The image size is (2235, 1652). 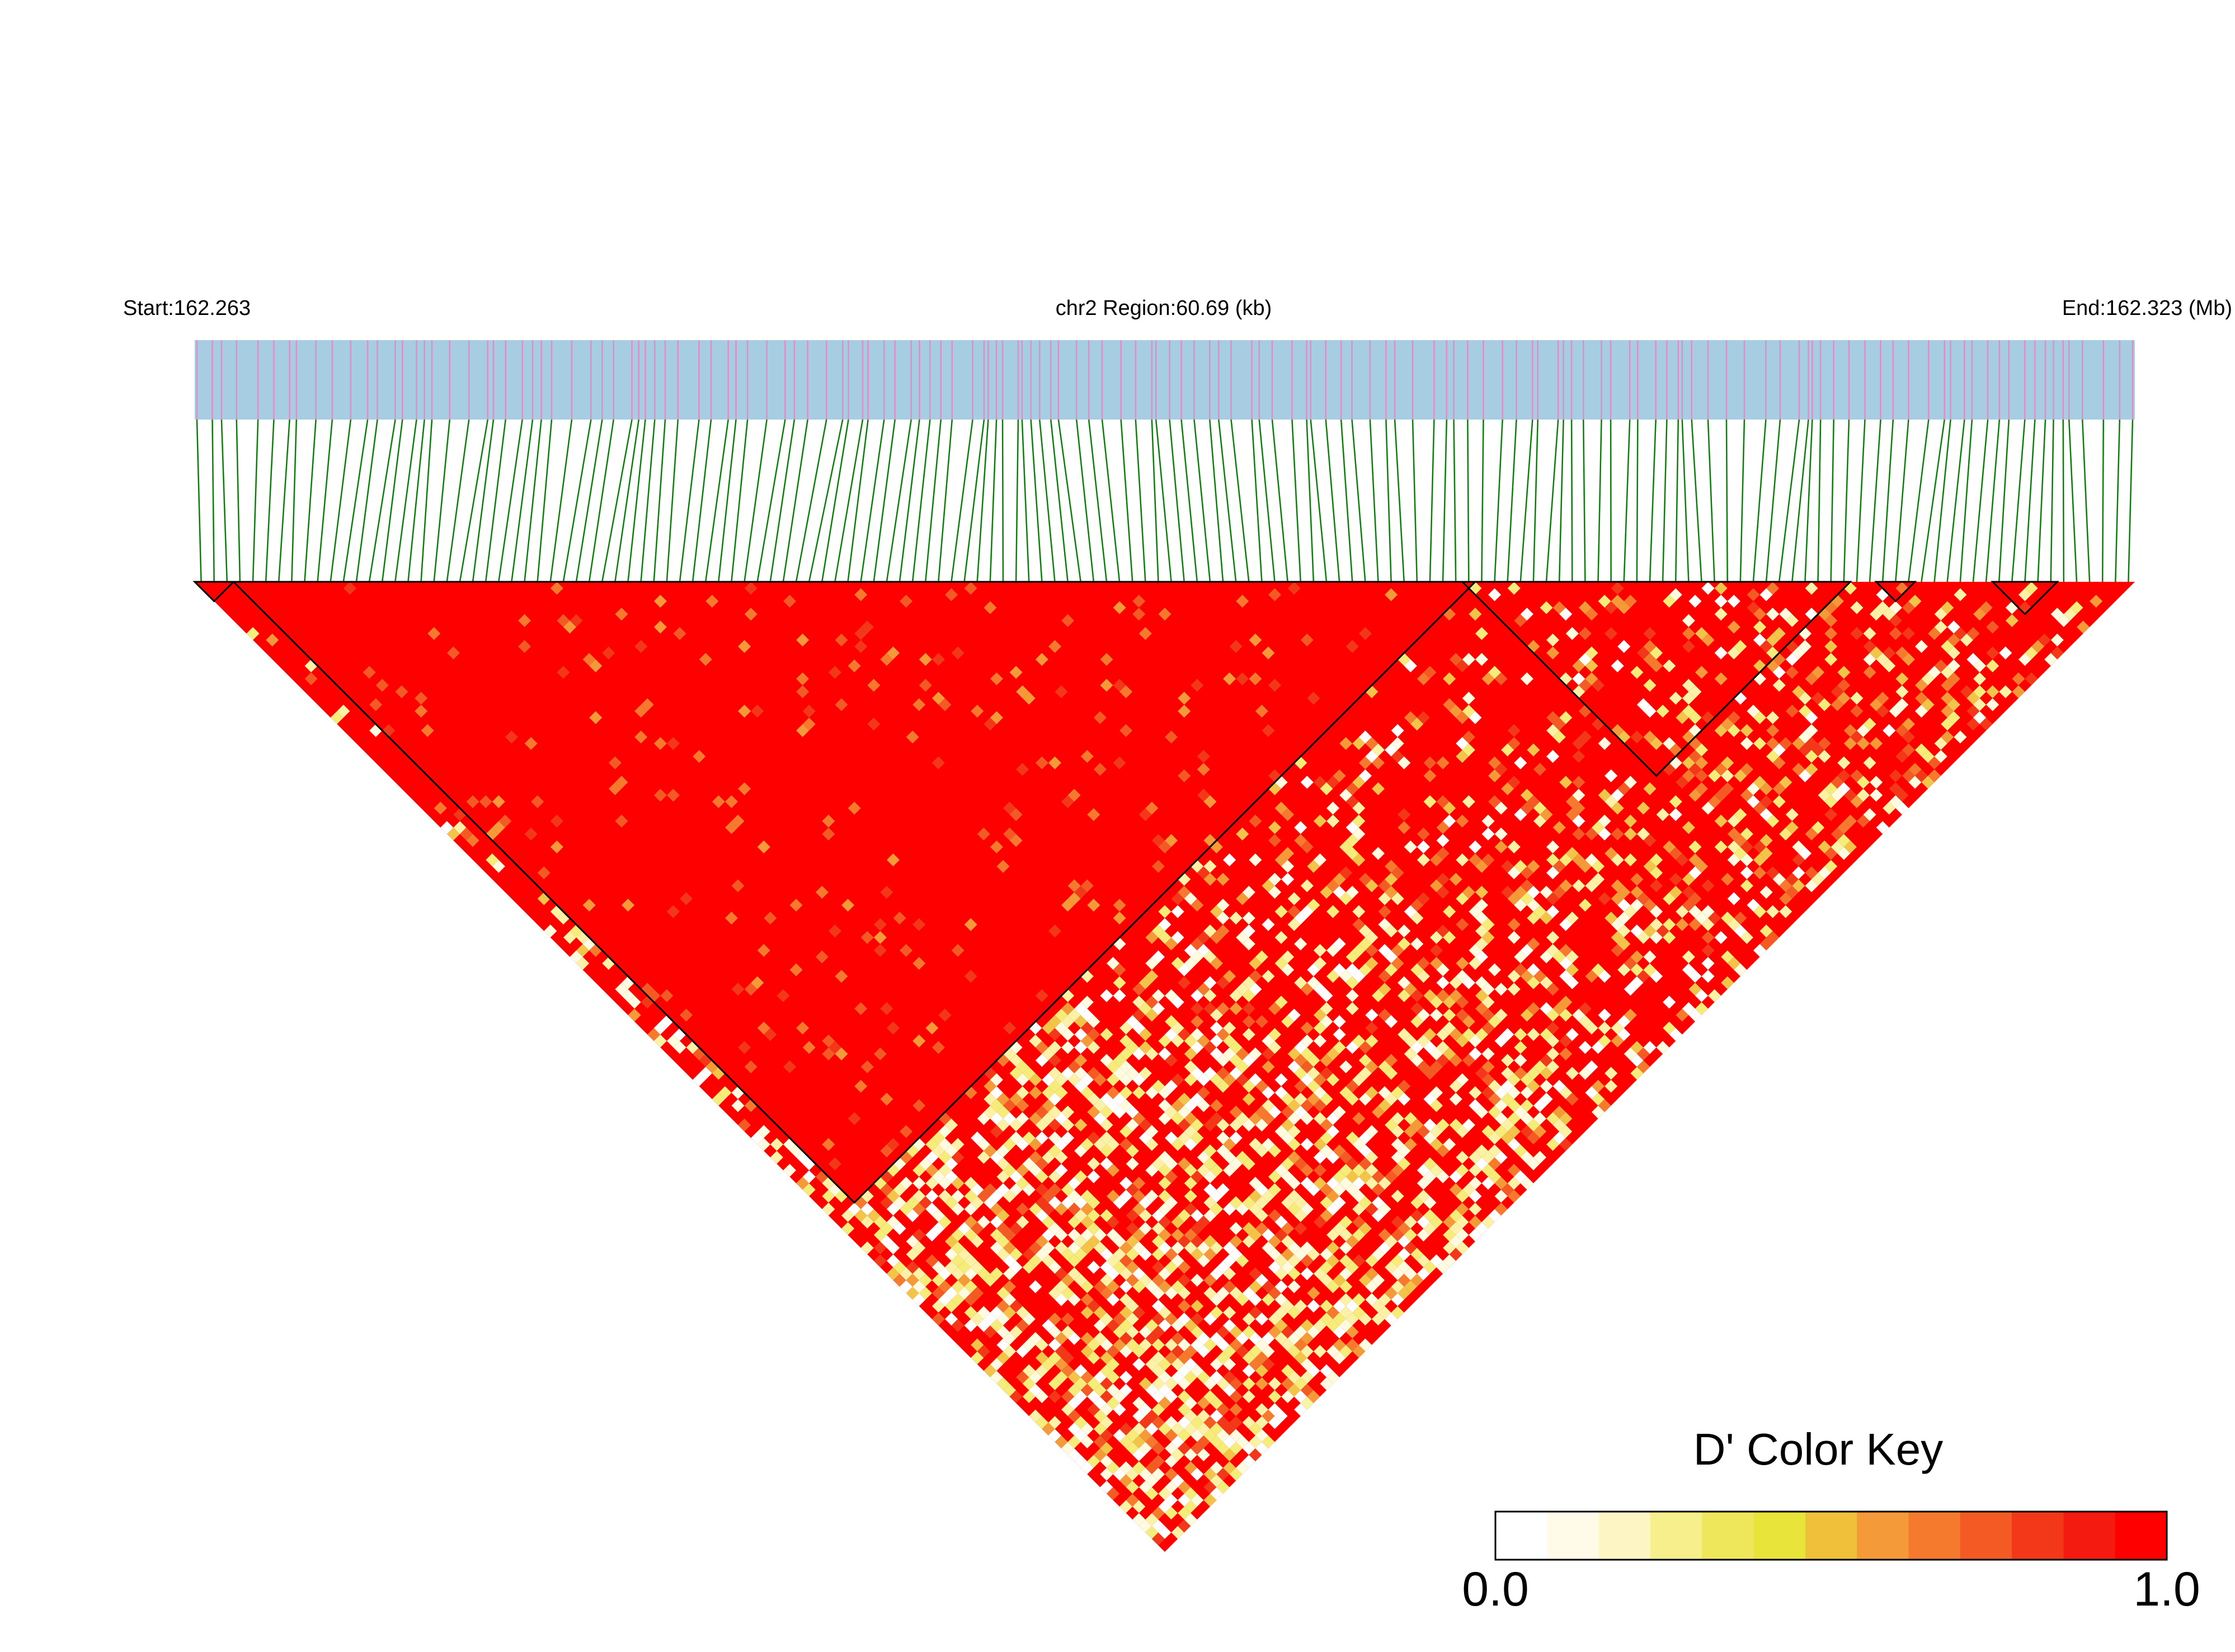 I want to click on color-key-legend: D' Color Key 0.0 1.0, so click(x=1831, y=1520).